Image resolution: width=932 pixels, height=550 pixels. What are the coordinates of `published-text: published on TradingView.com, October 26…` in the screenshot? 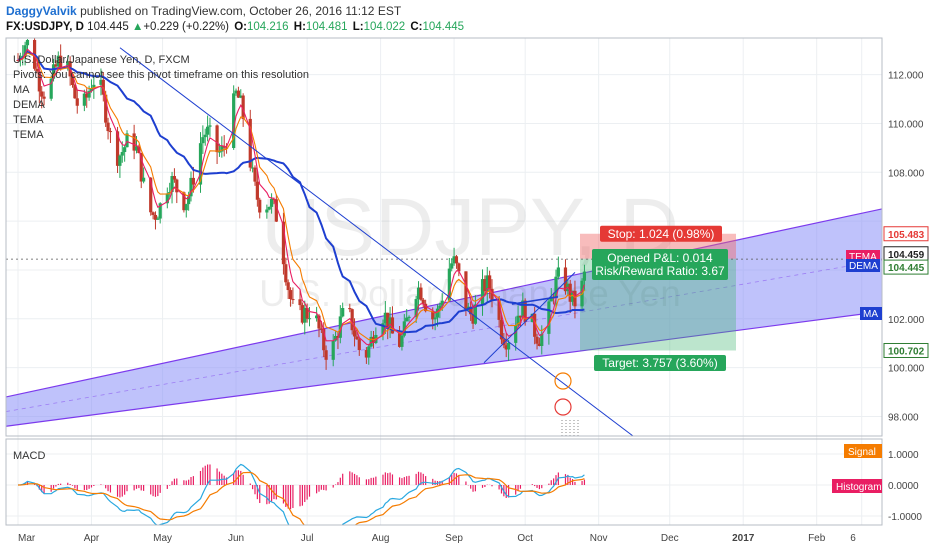 It's located at (241, 11).